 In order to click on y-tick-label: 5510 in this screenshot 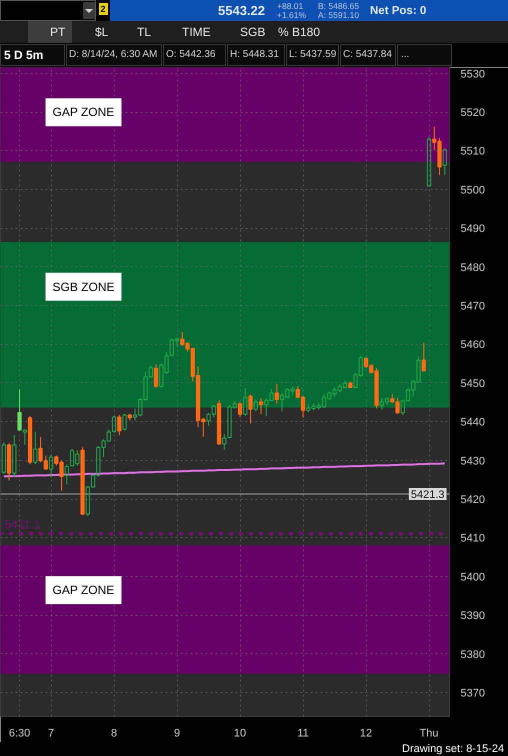, I will do `click(472, 152)`.